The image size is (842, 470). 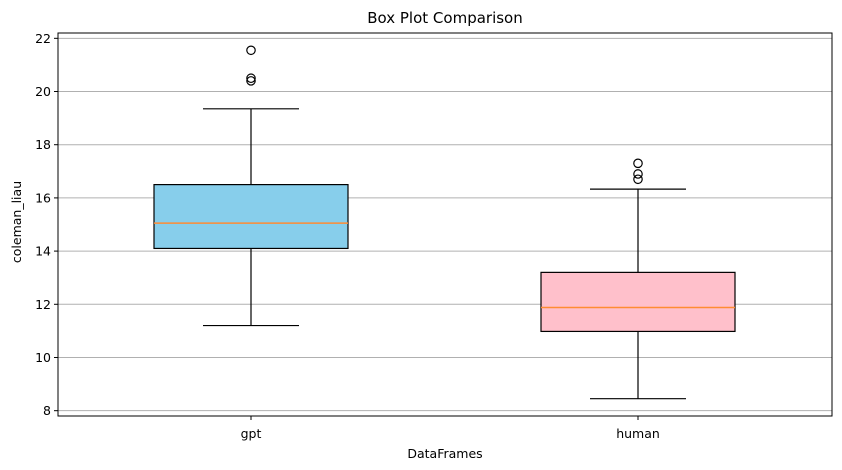 What do you see at coordinates (16, 222) in the screenshot?
I see `y-axis-label: coleman_liau` at bounding box center [16, 222].